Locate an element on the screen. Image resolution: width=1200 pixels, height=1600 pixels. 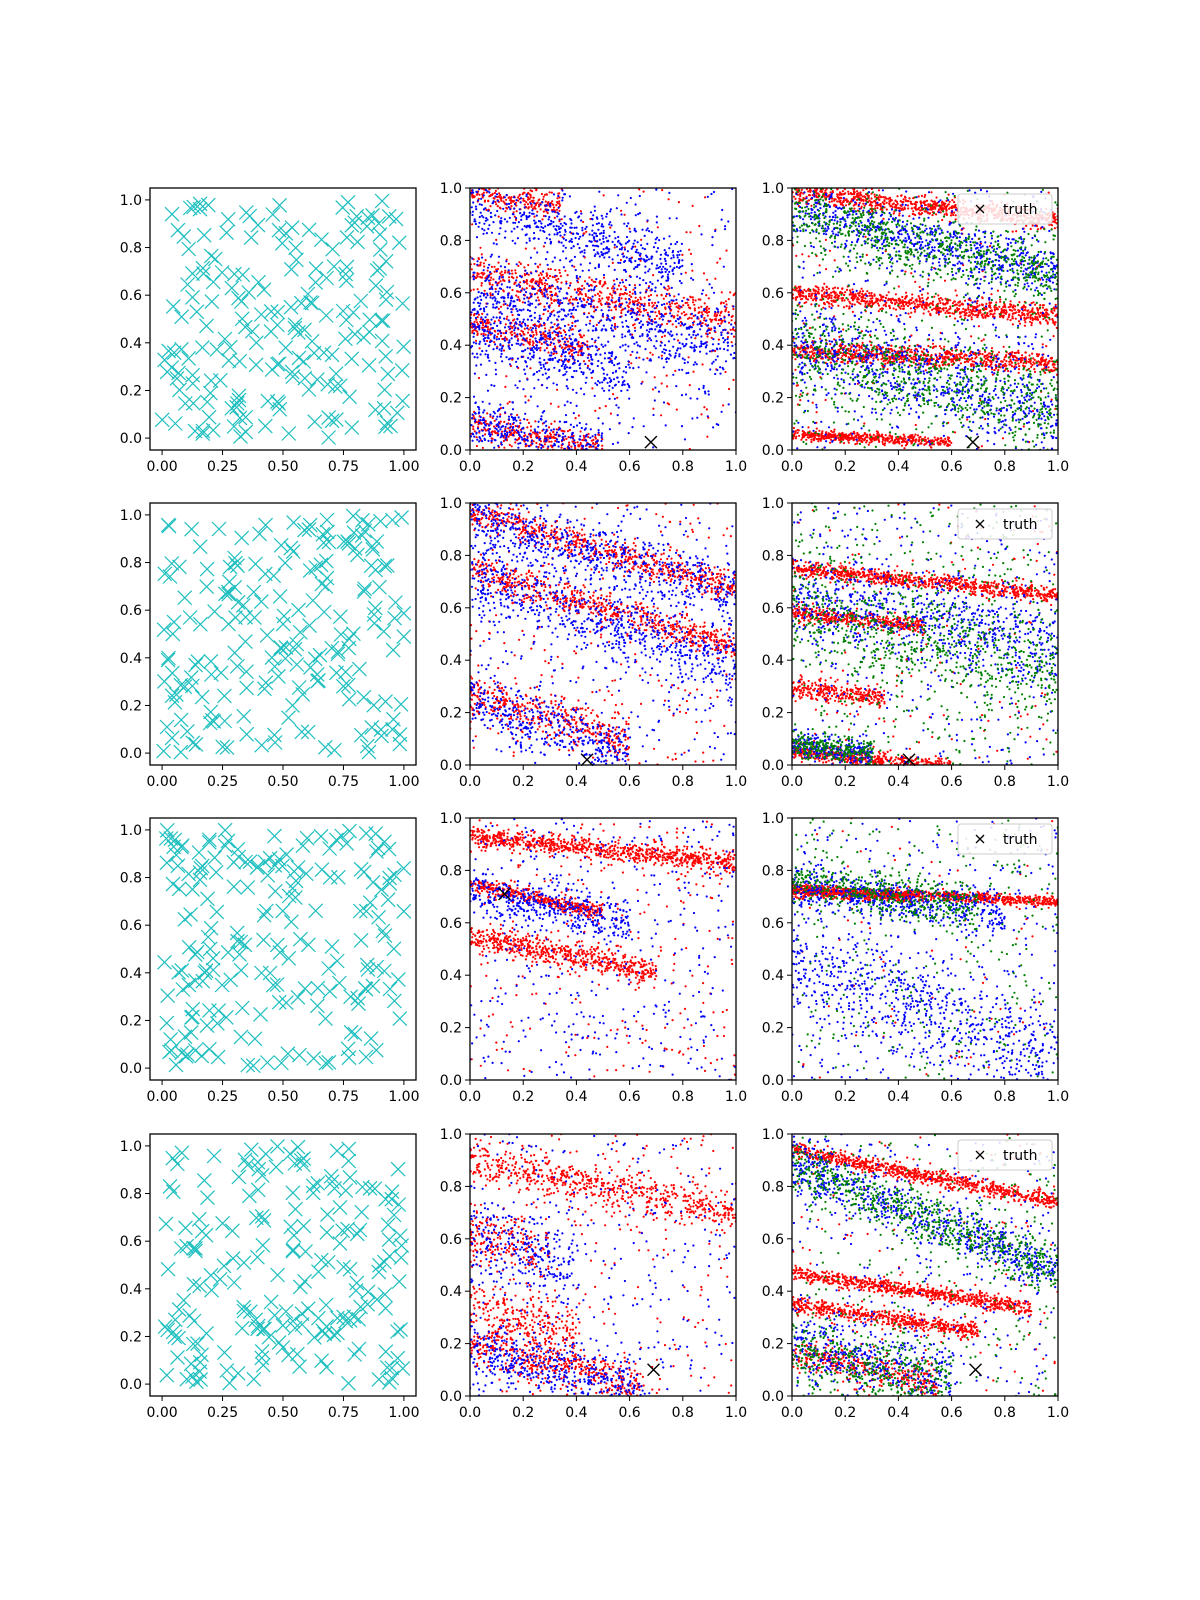
x-tick-label: 0.00 is located at coordinates (162, 467).